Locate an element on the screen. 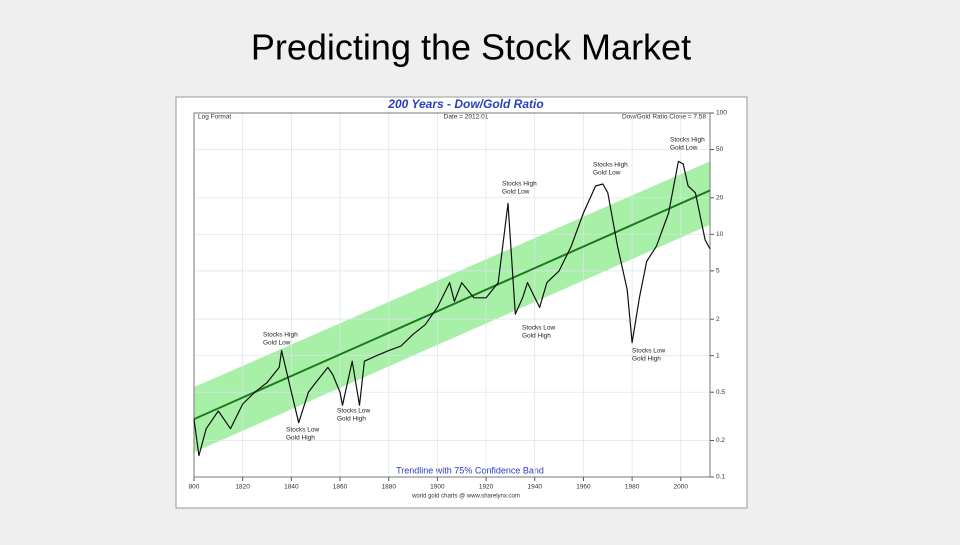  x-tick-label: 1820 is located at coordinates (242, 487).